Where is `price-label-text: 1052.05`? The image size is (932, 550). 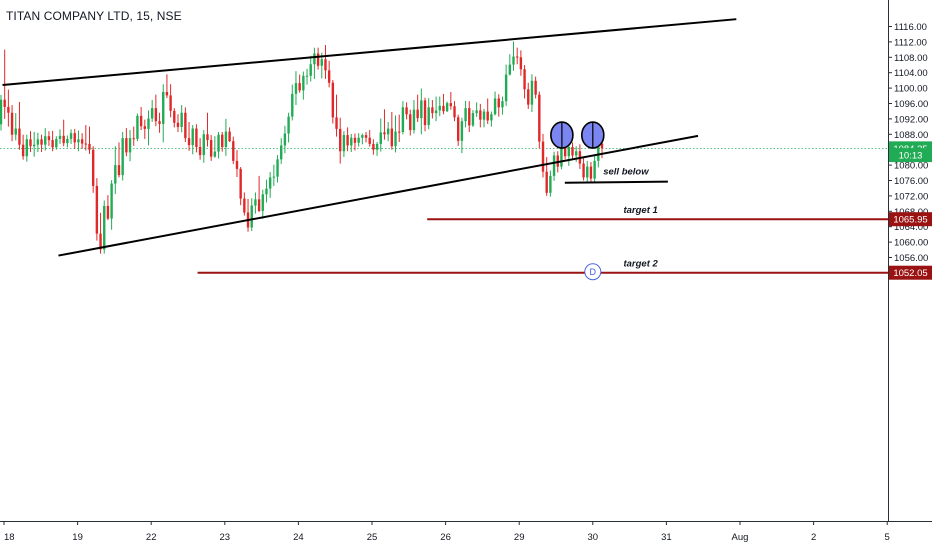 price-label-text: 1052.05 is located at coordinates (910, 273).